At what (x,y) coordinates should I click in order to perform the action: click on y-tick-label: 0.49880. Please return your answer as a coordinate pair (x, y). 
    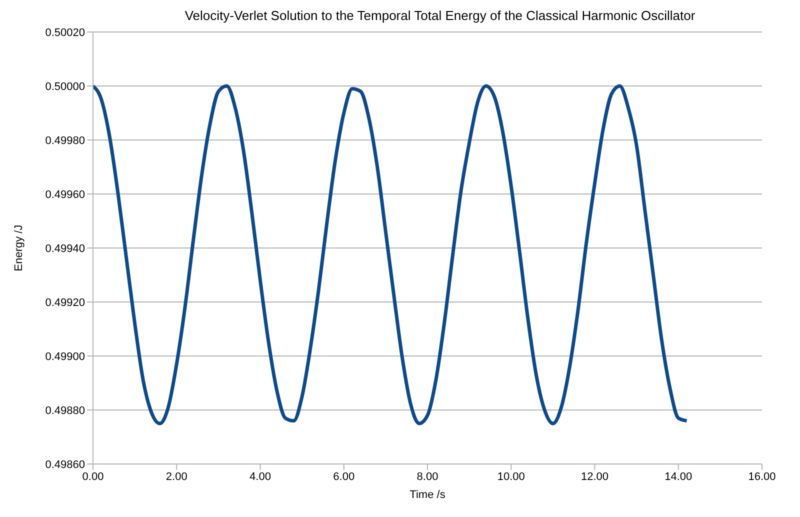
    Looking at the image, I should click on (65, 410).